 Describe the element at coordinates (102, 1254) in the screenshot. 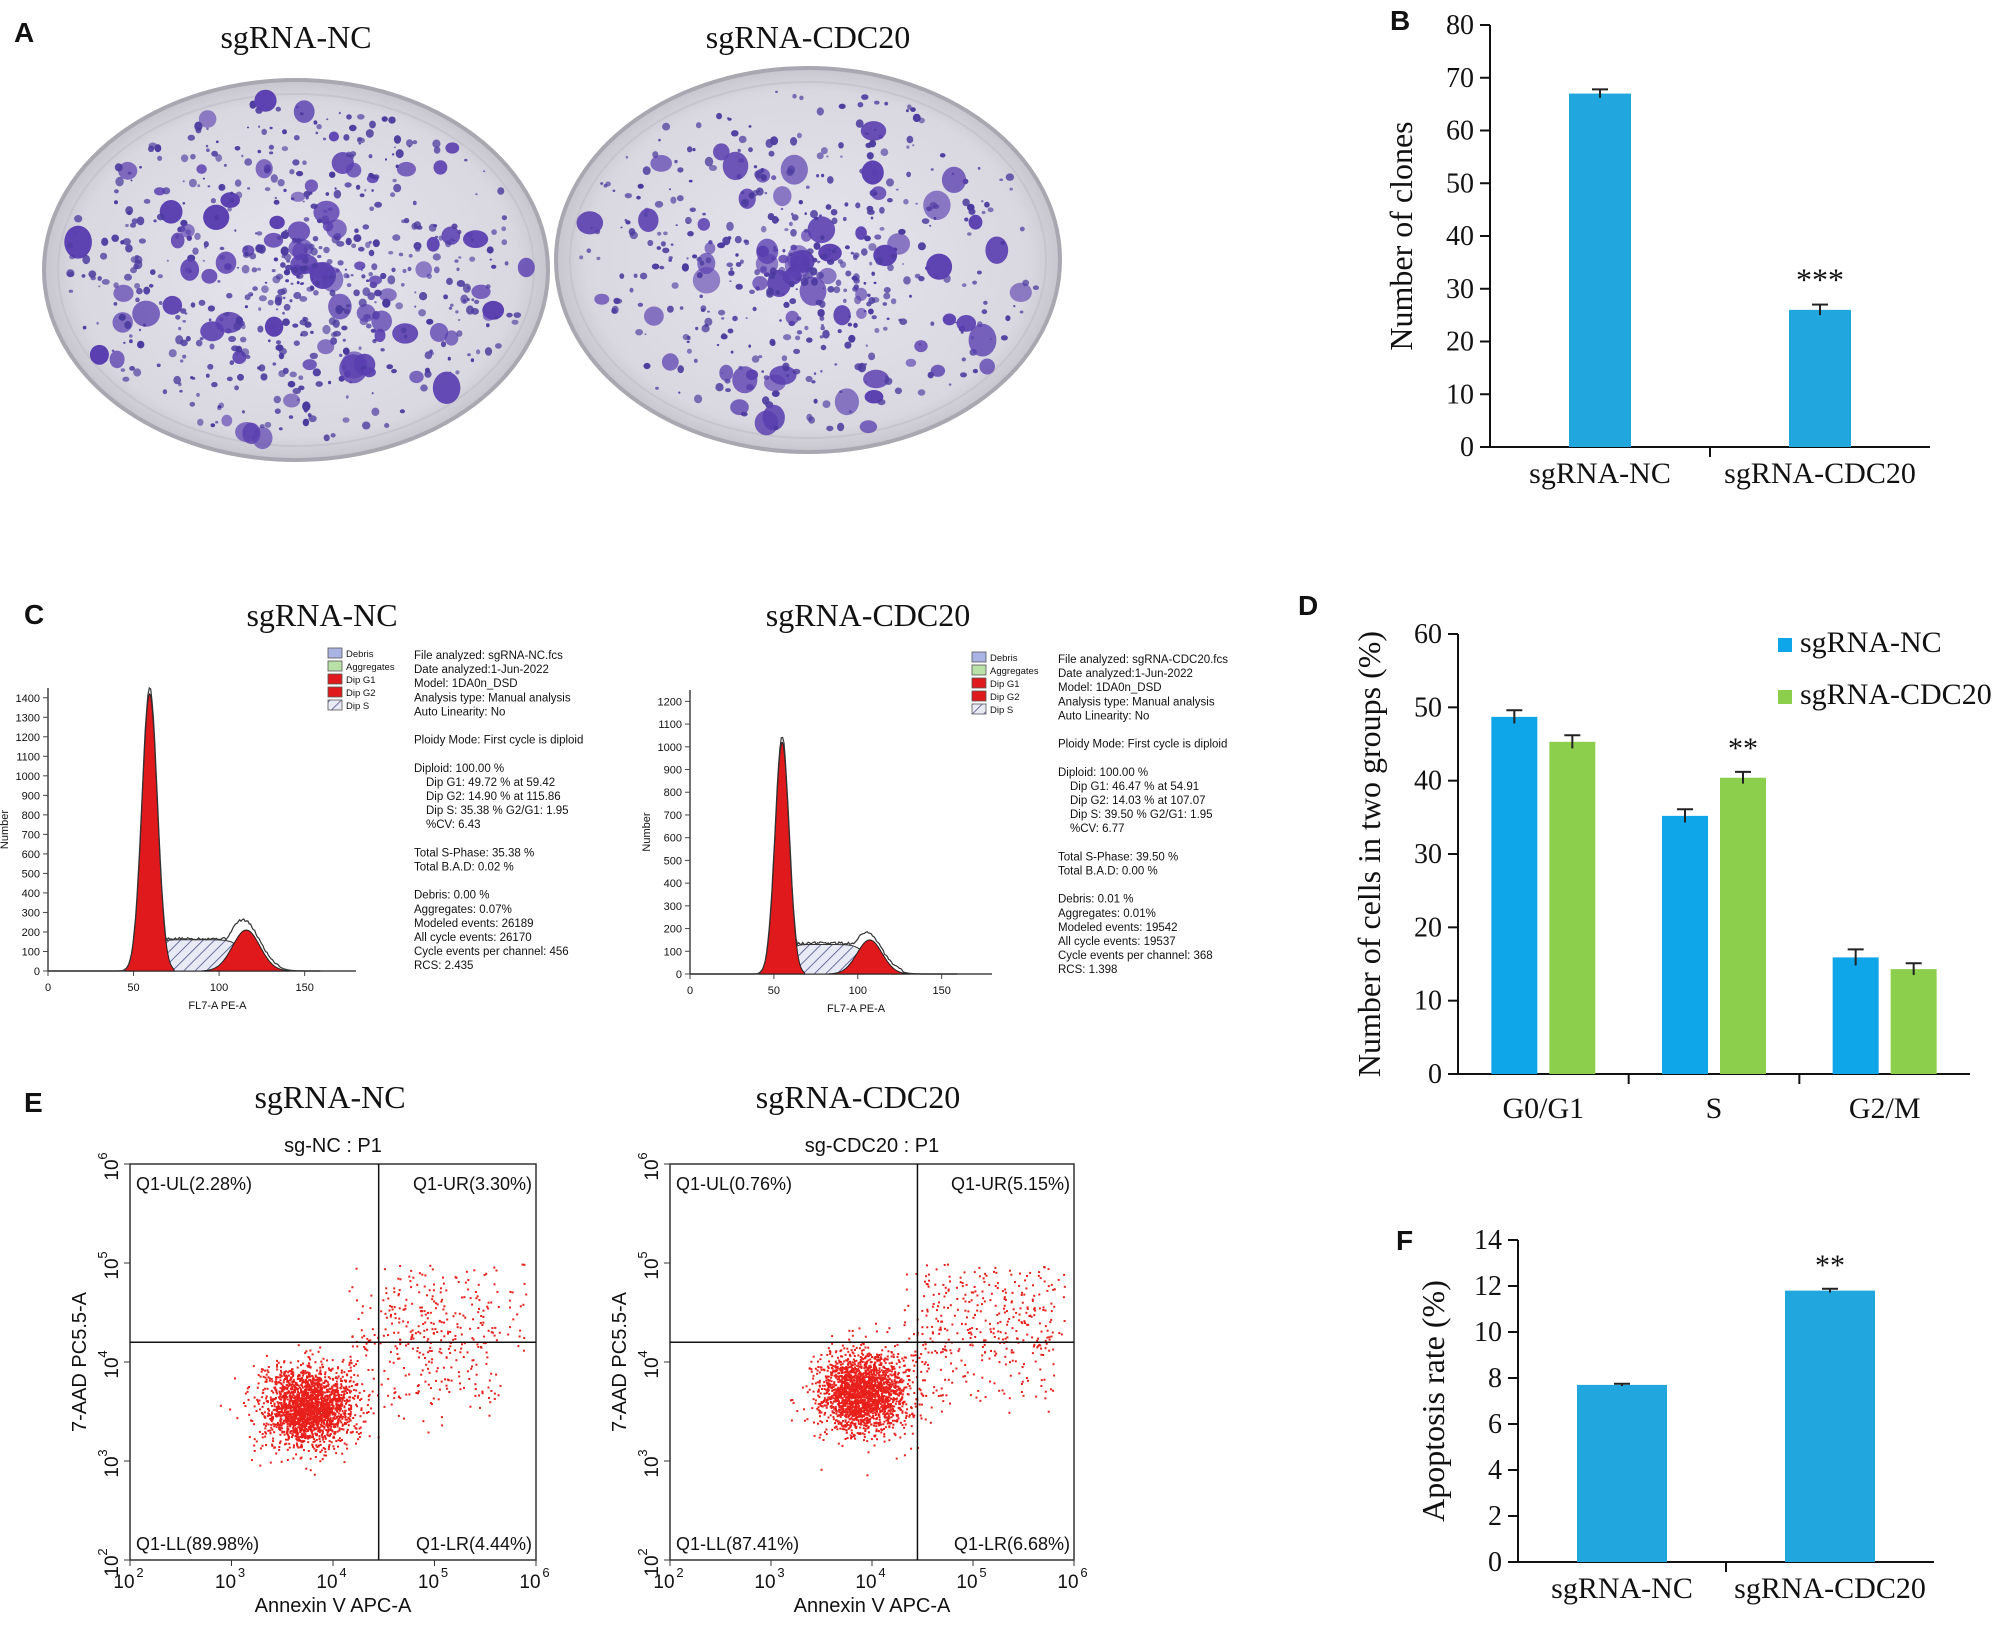

I see `y-tick-exponent: 5` at that location.